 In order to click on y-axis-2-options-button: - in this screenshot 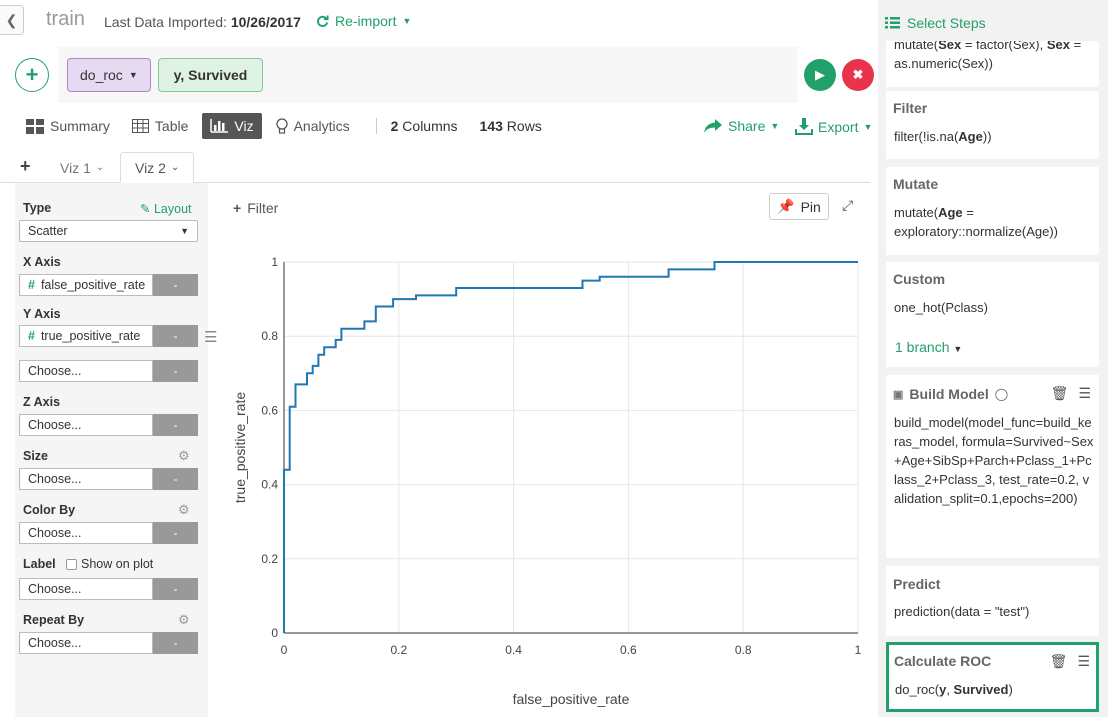, I will do `click(175, 371)`.